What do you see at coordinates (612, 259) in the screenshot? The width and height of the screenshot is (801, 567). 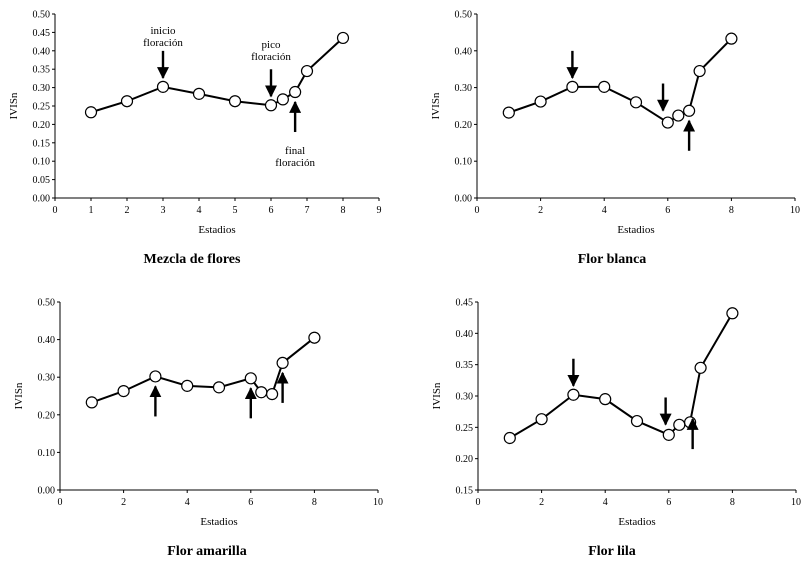 I see `panel-title: Flor blanca` at bounding box center [612, 259].